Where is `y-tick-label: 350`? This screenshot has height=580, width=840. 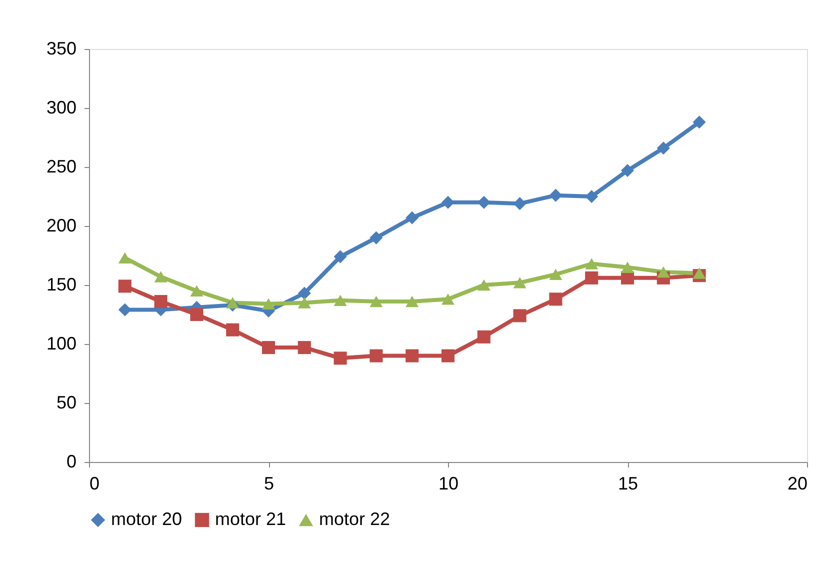 y-tick-label: 350 is located at coordinates (61, 48).